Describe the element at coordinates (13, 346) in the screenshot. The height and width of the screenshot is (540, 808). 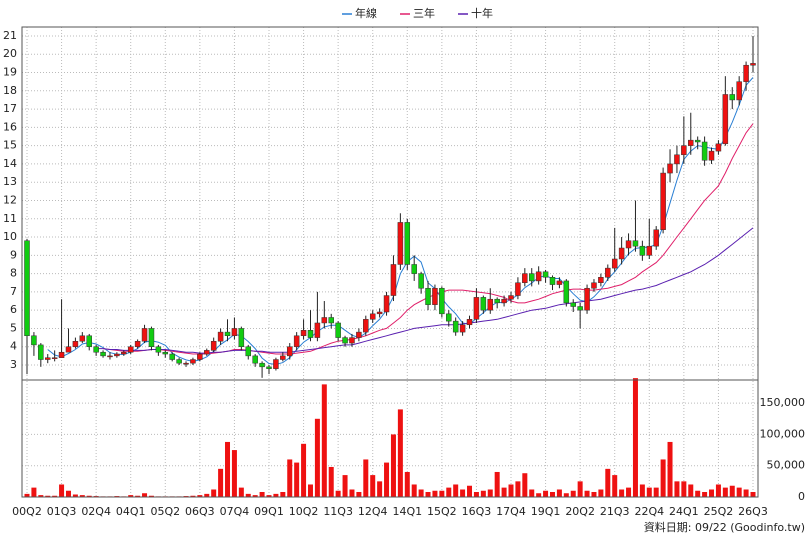
I see `price-tick-label: 4` at that location.